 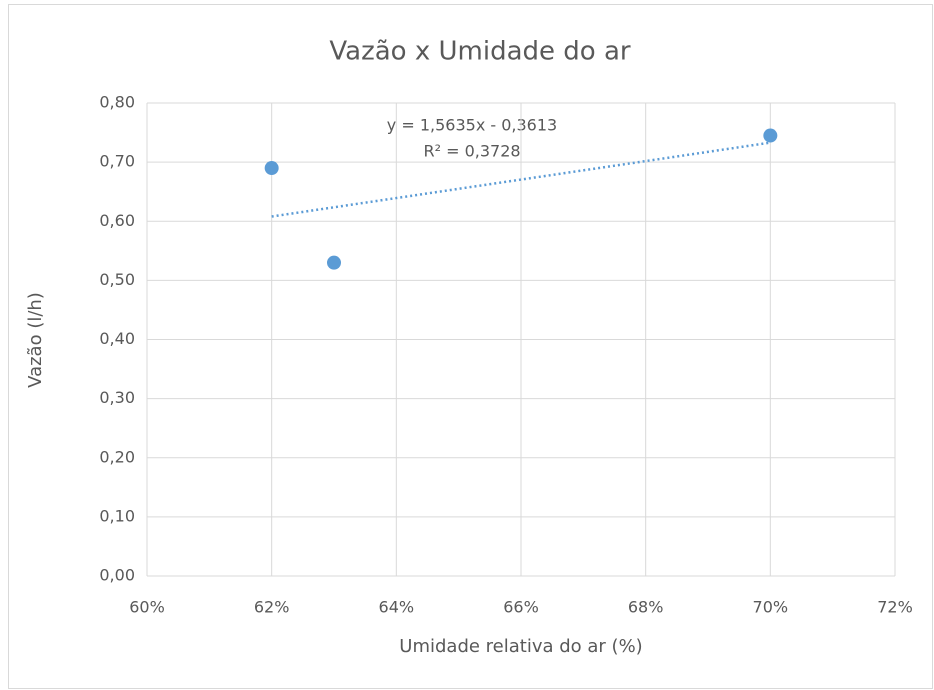 What do you see at coordinates (520, 646) in the screenshot?
I see `x-axis-title: Umidade relativa do ar (%)` at bounding box center [520, 646].